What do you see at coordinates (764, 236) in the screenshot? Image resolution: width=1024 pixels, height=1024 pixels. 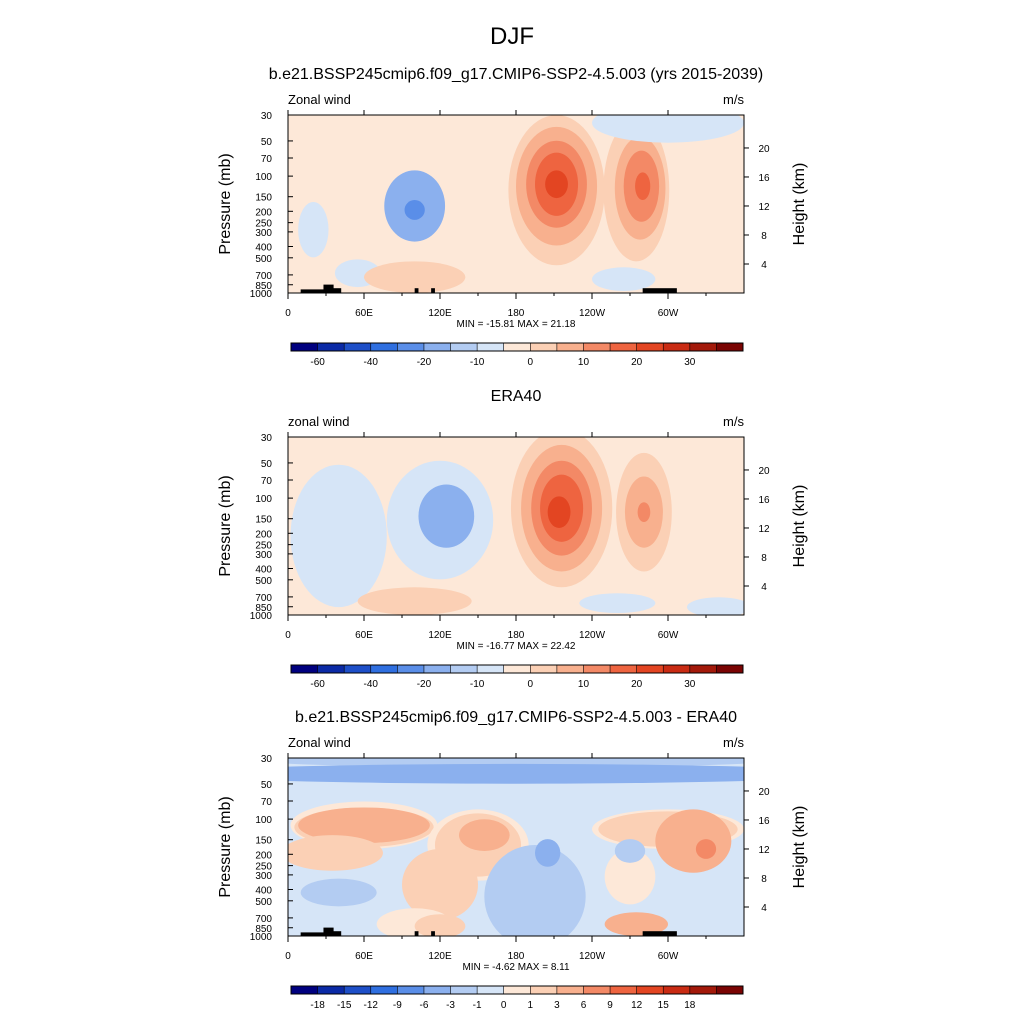 I see `height-tick-label: 8` at bounding box center [764, 236].